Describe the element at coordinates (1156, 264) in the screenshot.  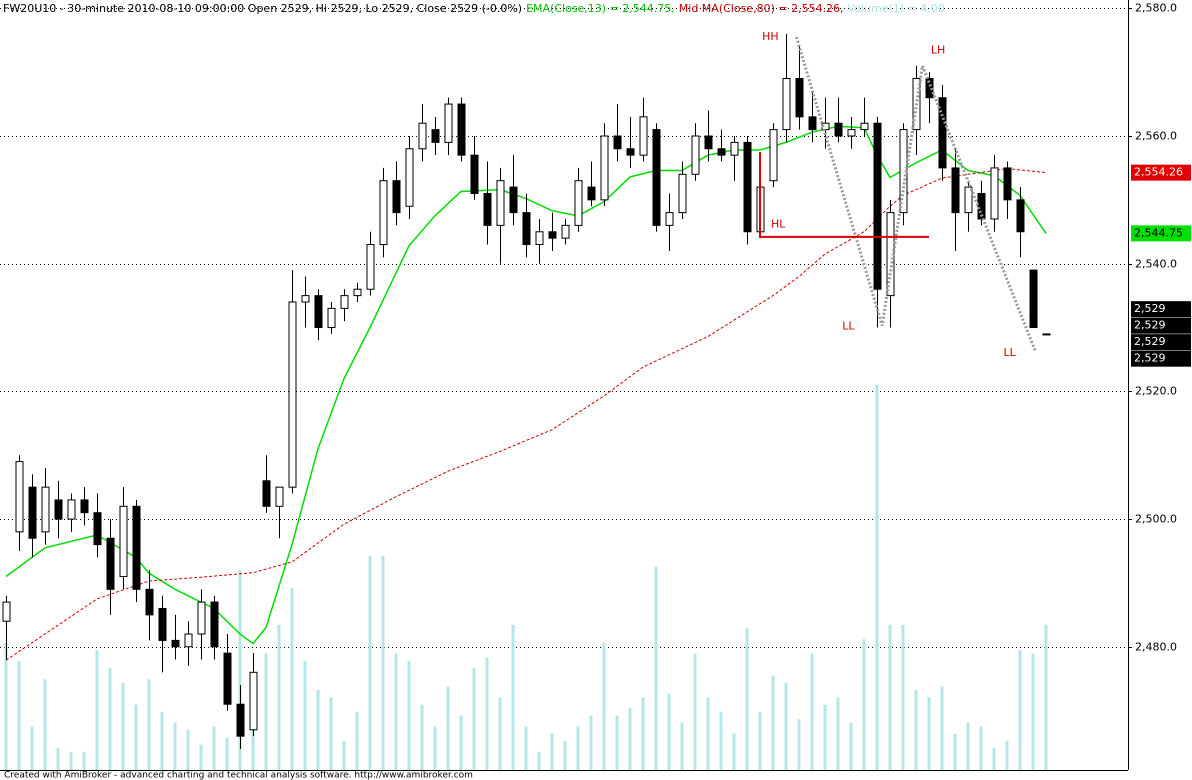
I see `y-tick-label: 2,540.0` at that location.